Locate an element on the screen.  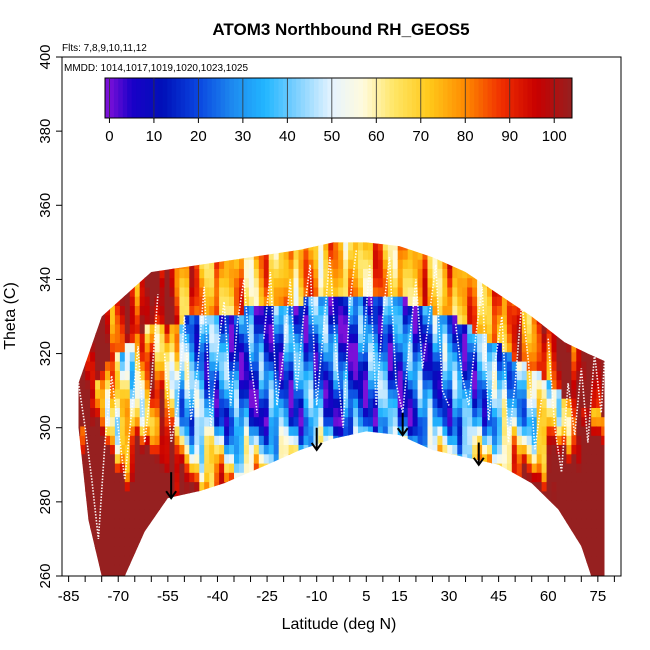
flight-track-line is located at coordinates (118, 416).